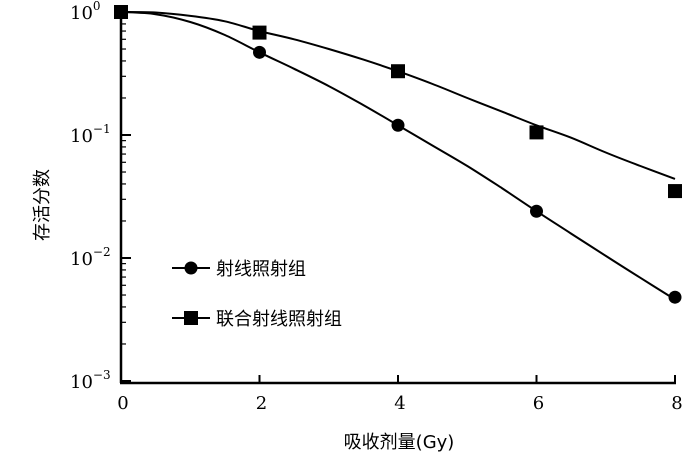 The width and height of the screenshot is (700, 456). Describe the element at coordinates (191, 268) in the screenshot. I see `legend-marker-circle` at that location.